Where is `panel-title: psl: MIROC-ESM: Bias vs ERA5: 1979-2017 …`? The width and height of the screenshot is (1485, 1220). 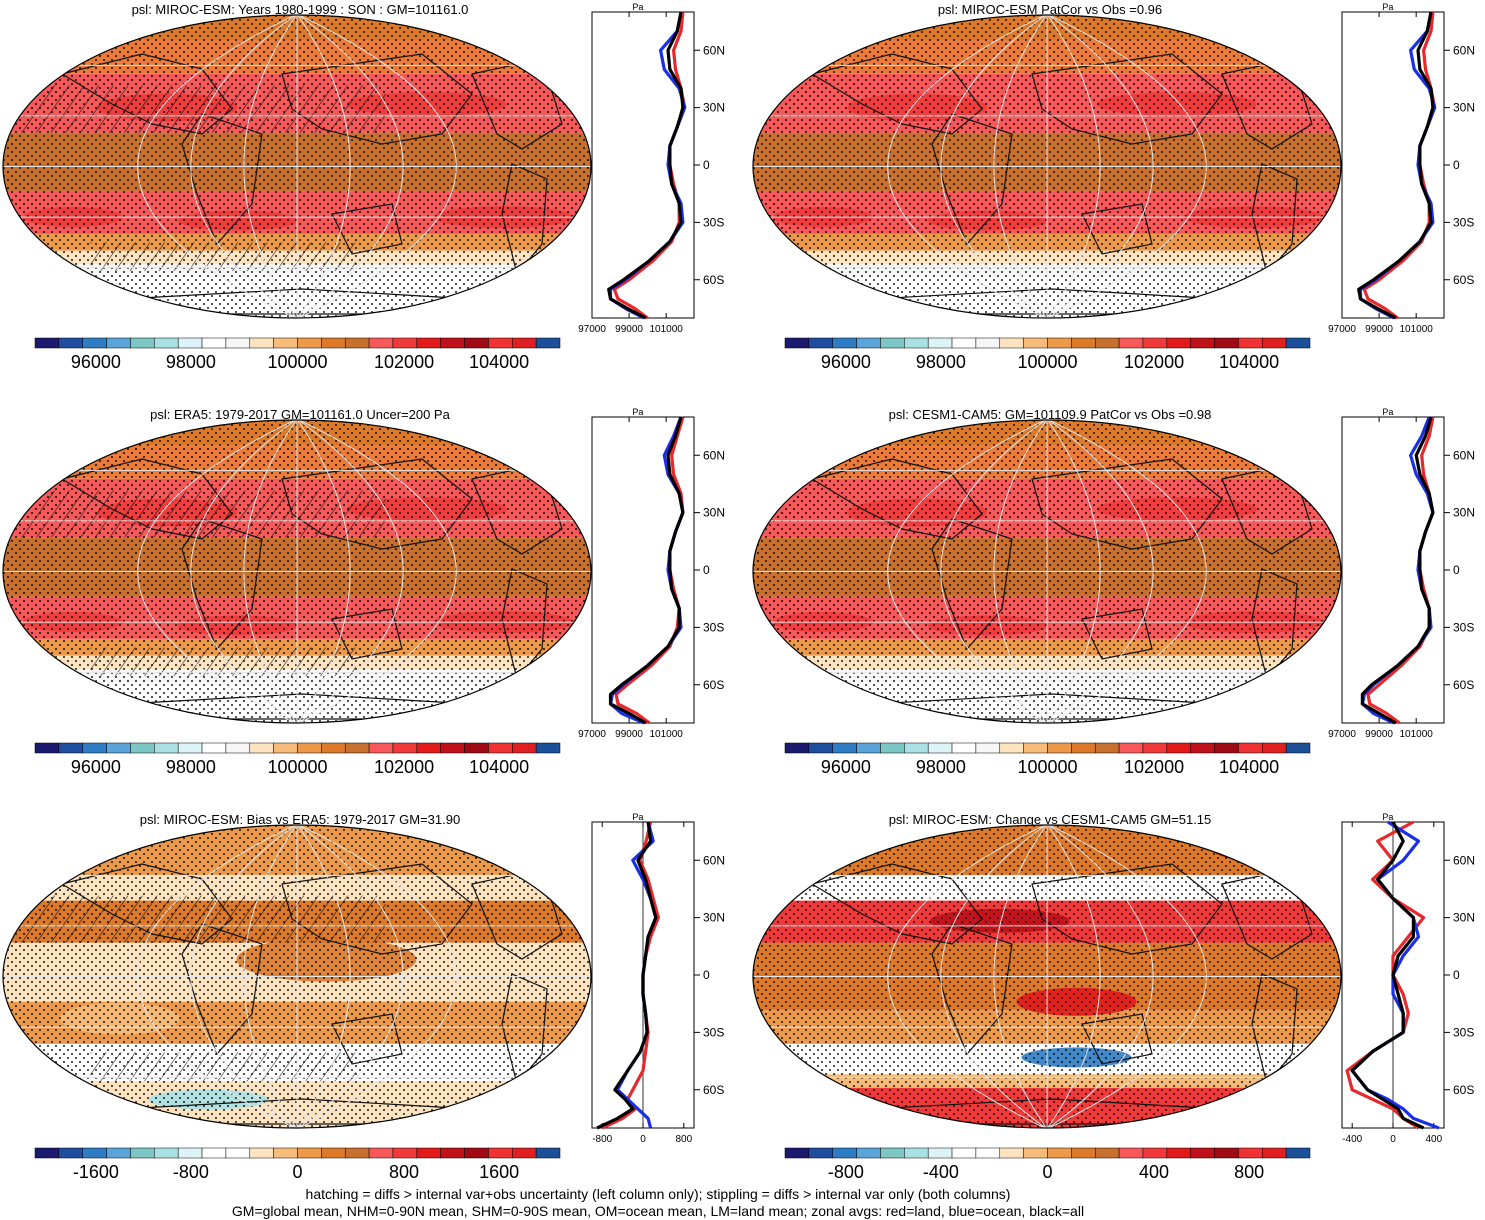 panel-title: psl: MIROC-ESM: Bias vs ERA5: 1979-2017 … is located at coordinates (300, 819).